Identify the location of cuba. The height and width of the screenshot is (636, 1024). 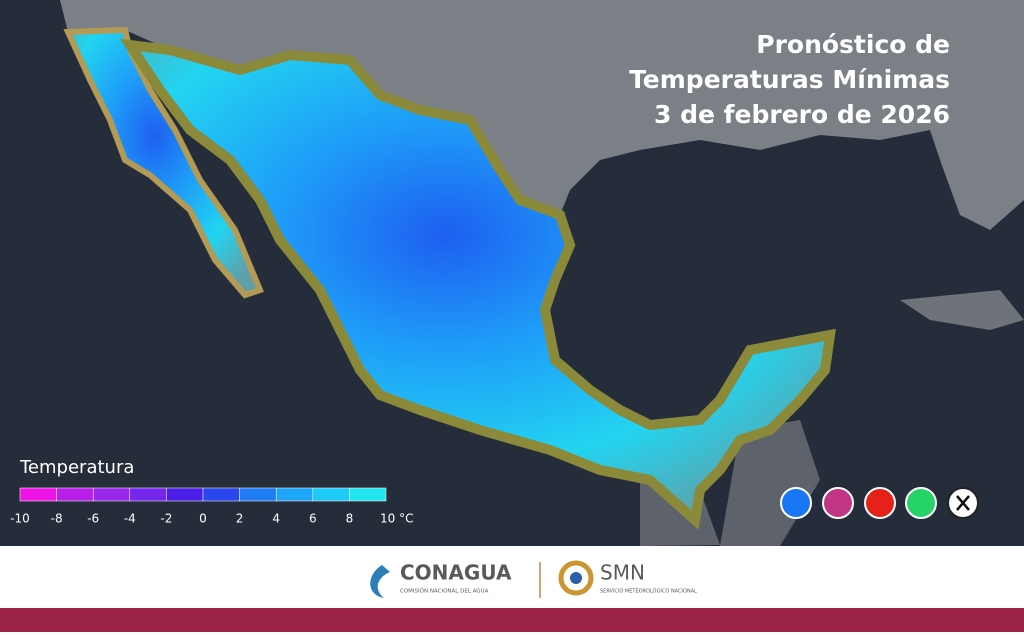
(962, 310).